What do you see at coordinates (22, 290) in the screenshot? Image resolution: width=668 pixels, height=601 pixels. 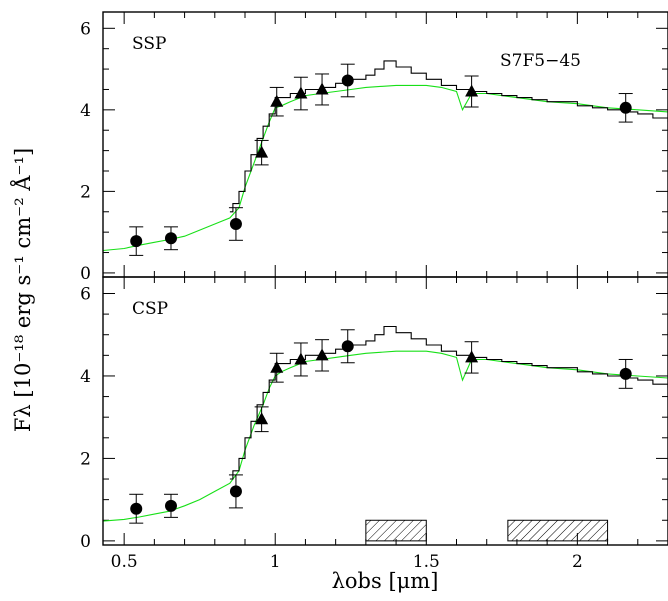 I see `y-axis-label: Fλ [10⁻¹⁸ erg s⁻¹ cm⁻² Å⁻¹]` at bounding box center [22, 290].